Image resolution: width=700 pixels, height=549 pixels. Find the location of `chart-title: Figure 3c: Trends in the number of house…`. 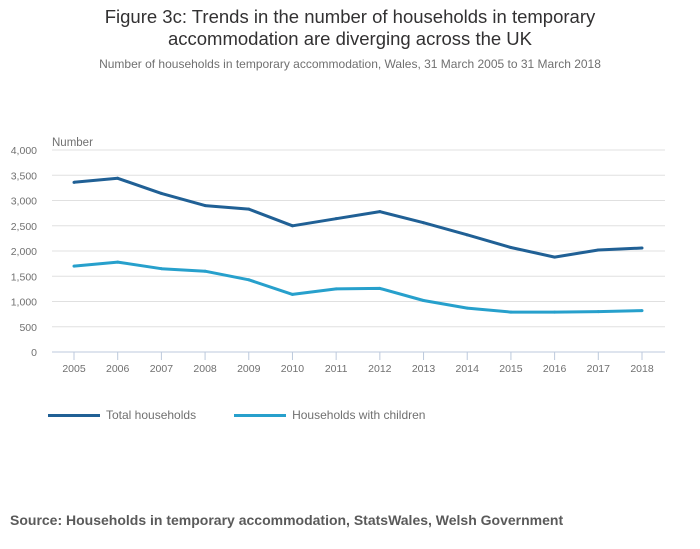

chart-title: Figure 3c: Trends in the number of house… is located at coordinates (350, 28).